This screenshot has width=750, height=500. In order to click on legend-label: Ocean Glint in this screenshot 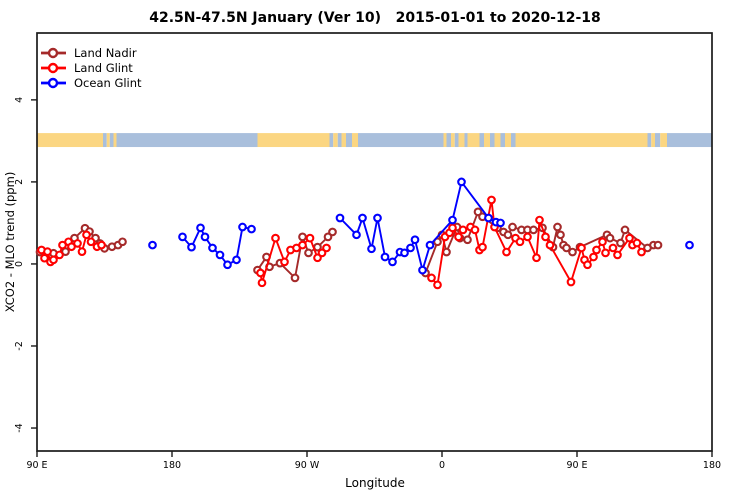, I will do `click(108, 83)`.